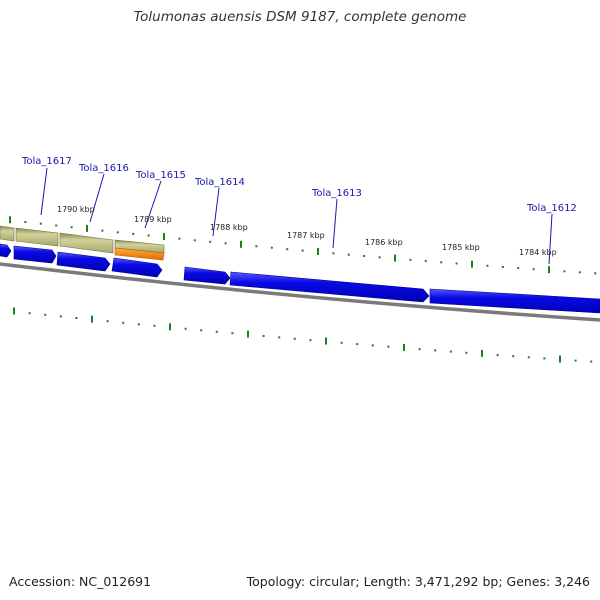 This screenshot has width=600, height=600. Describe the element at coordinates (103, 168) in the screenshot. I see `gene-label-tola-1616: Tola_1616` at that location.